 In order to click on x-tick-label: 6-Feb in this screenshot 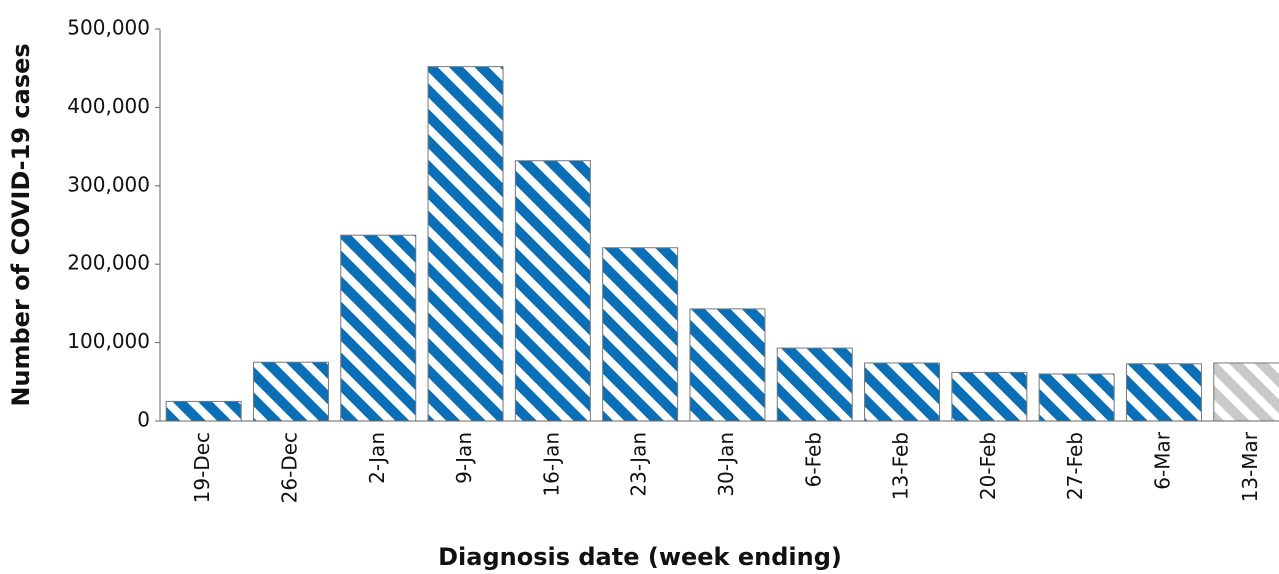, I will do `click(813, 459)`.